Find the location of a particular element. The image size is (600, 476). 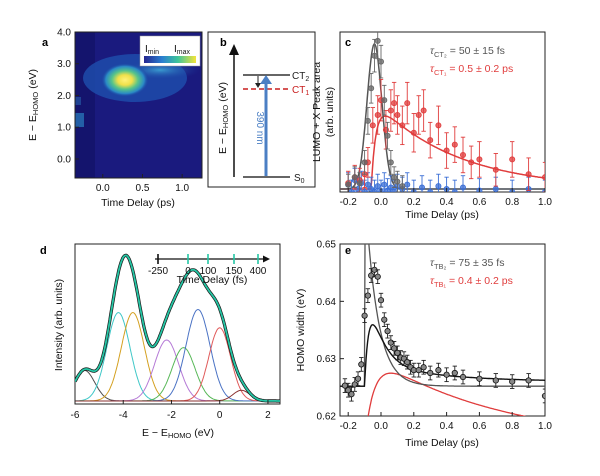

panel-c-xtick-label: 0.4 is located at coordinates (447, 202).